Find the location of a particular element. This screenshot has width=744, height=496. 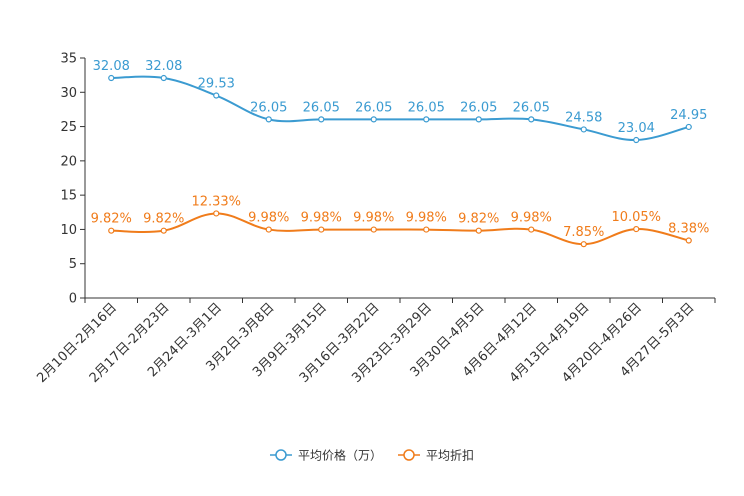

y-tick-label: 25 is located at coordinates (68, 127).